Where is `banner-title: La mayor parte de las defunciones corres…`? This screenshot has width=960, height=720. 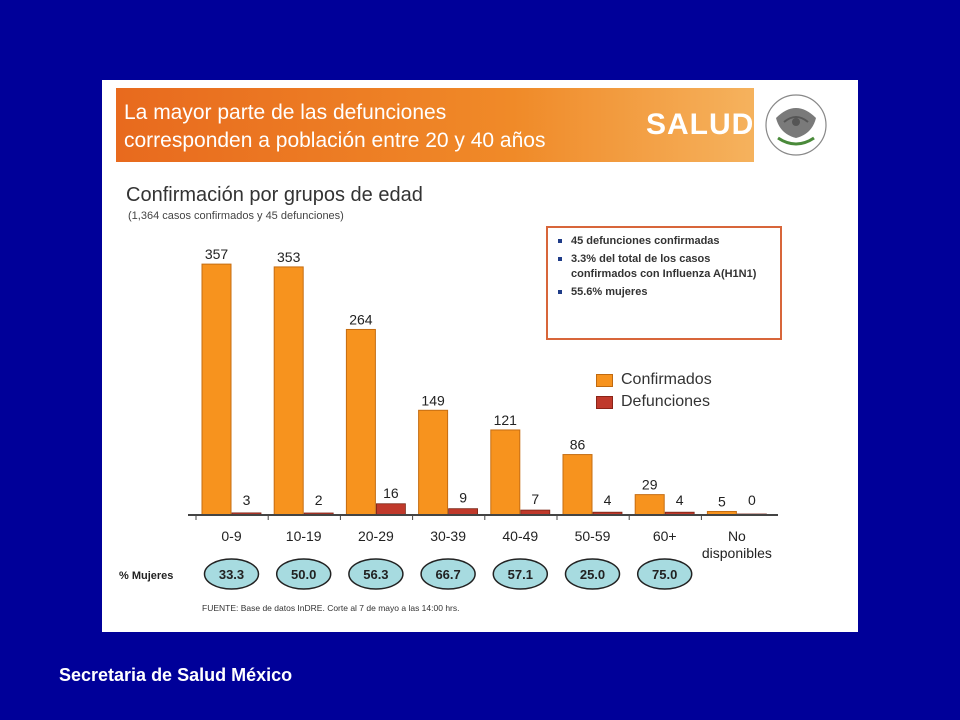 banner-title: La mayor parte de las defunciones corres… is located at coordinates (384, 127).